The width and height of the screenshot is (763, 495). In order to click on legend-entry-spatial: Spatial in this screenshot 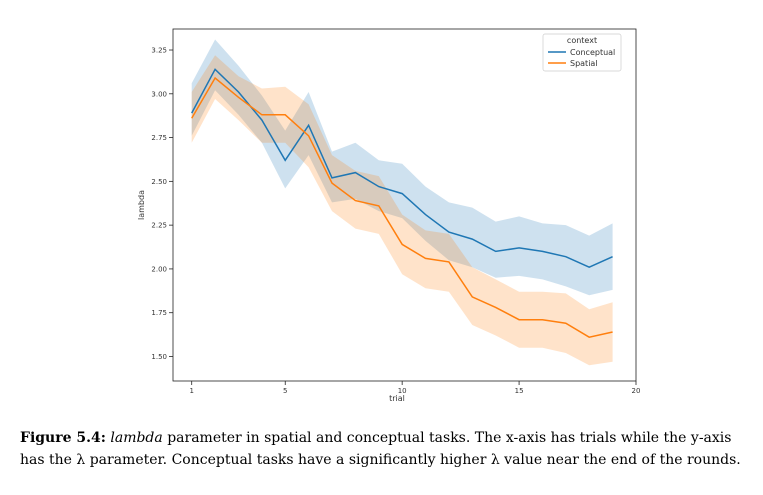, I will do `click(584, 63)`.